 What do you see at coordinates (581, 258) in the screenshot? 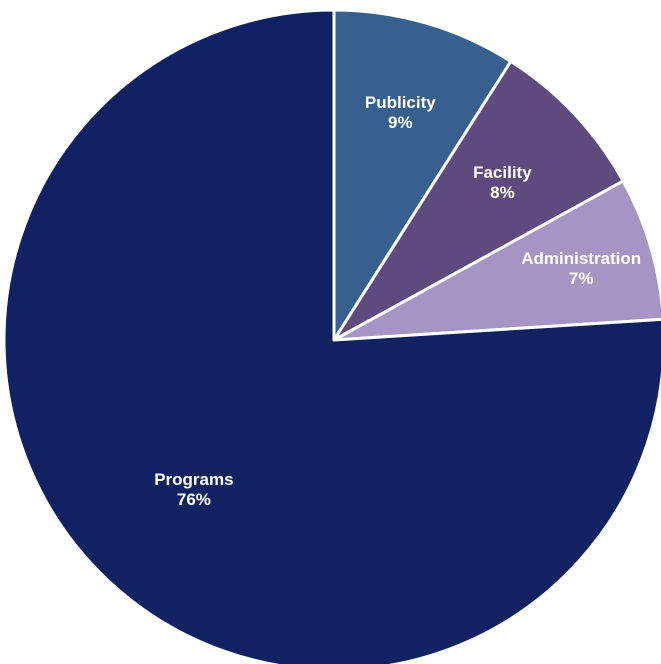
I see `slice-category-label: Administration` at bounding box center [581, 258].